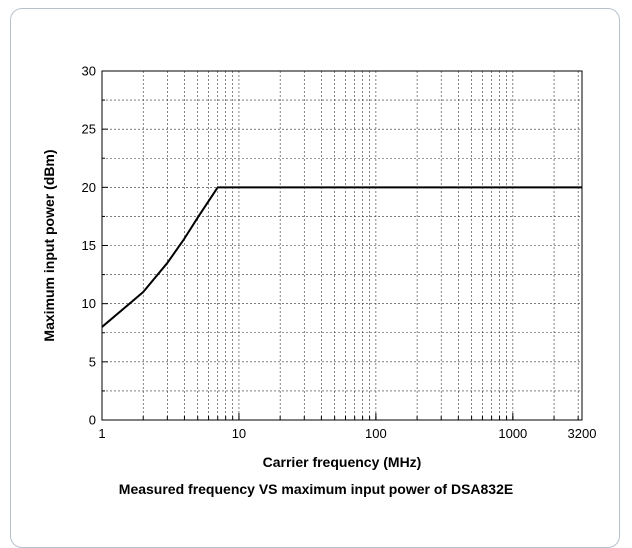  What do you see at coordinates (49, 245) in the screenshot?
I see `y-axis-label: Maximum input power (dBm)` at bounding box center [49, 245].